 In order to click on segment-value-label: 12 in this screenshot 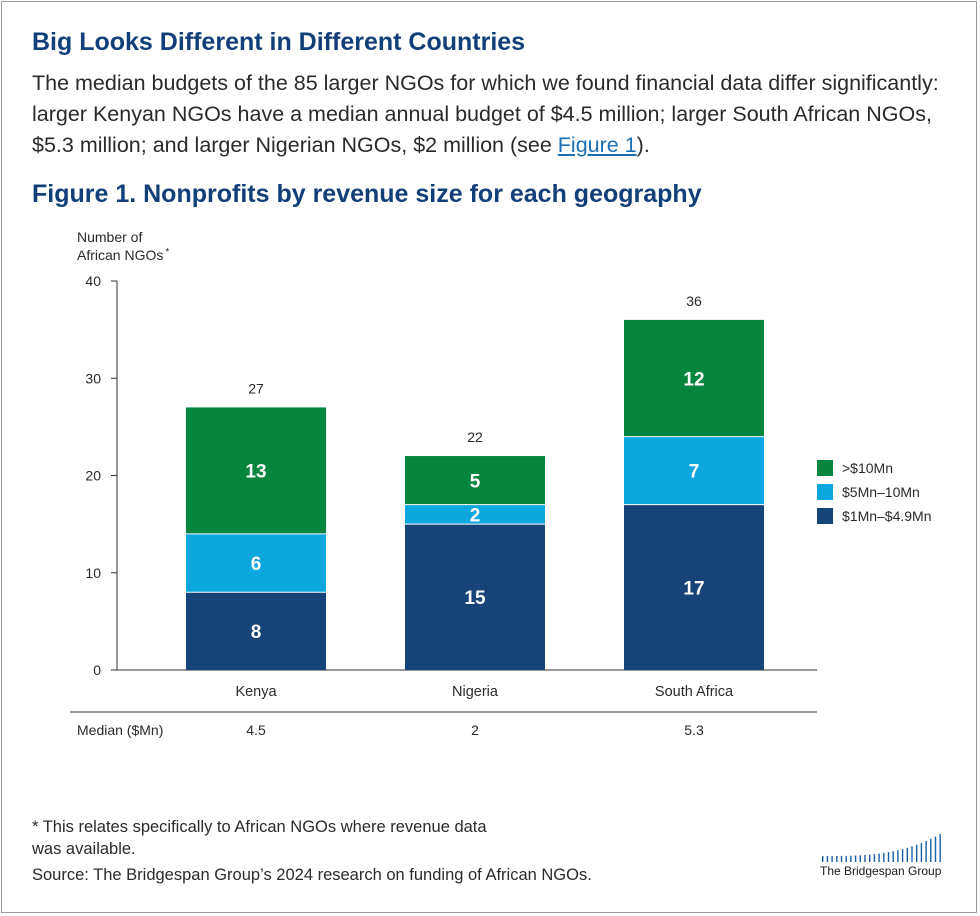, I will do `click(693, 379)`.